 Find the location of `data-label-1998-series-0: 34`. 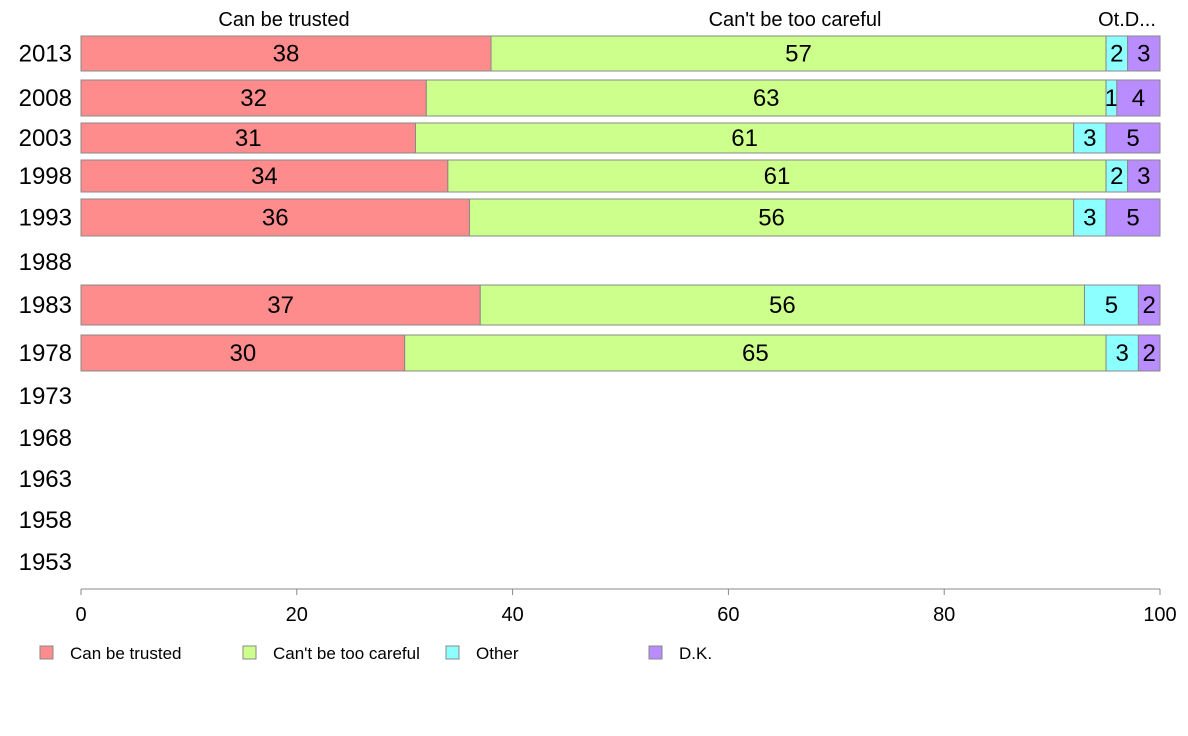

data-label-1998-series-0: 34 is located at coordinates (264, 176).